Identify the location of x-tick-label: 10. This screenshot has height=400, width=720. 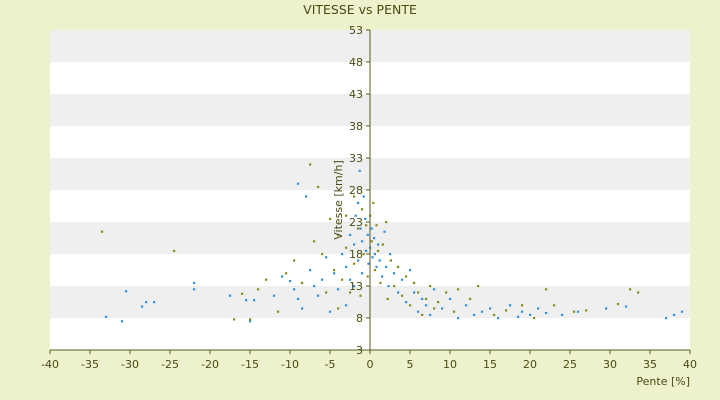
(450, 364).